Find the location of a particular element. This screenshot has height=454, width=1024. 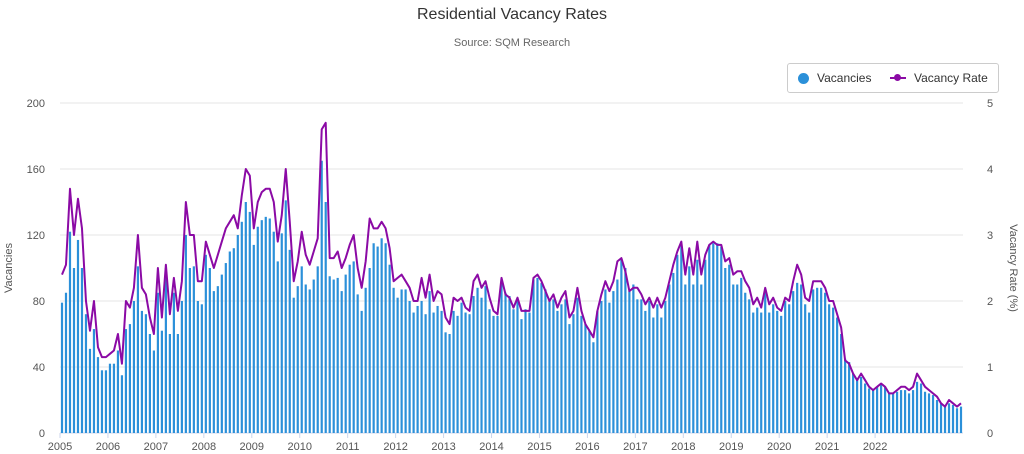

y-right-tick-label: 5 is located at coordinates (990, 104).